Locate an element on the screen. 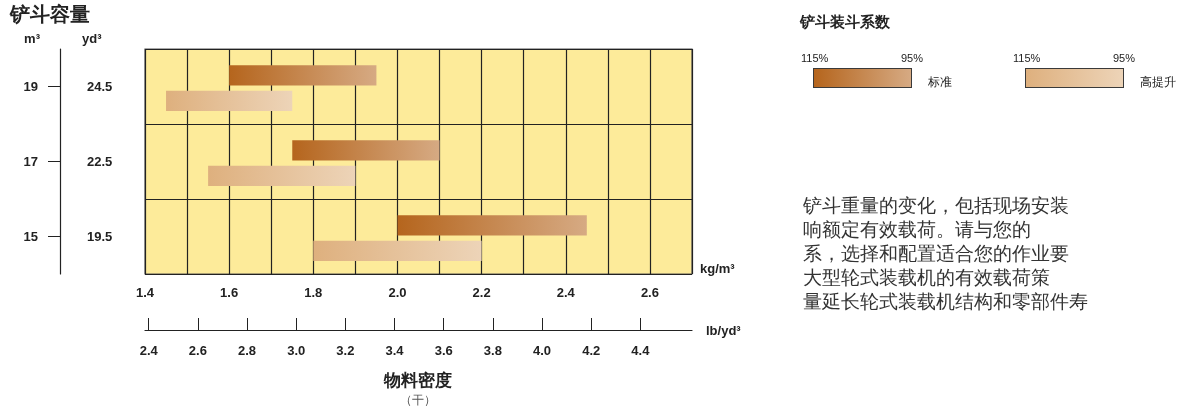 The image size is (1184, 414). x2-tick-label: 3.4 is located at coordinates (395, 350).